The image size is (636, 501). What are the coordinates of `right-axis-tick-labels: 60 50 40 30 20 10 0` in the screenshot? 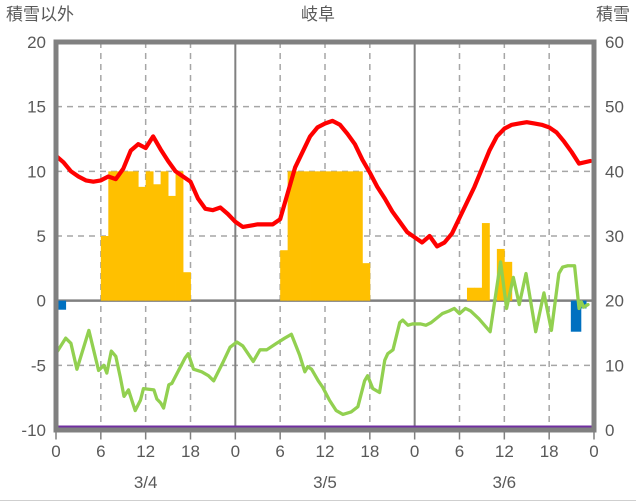 It's located at (614, 236).